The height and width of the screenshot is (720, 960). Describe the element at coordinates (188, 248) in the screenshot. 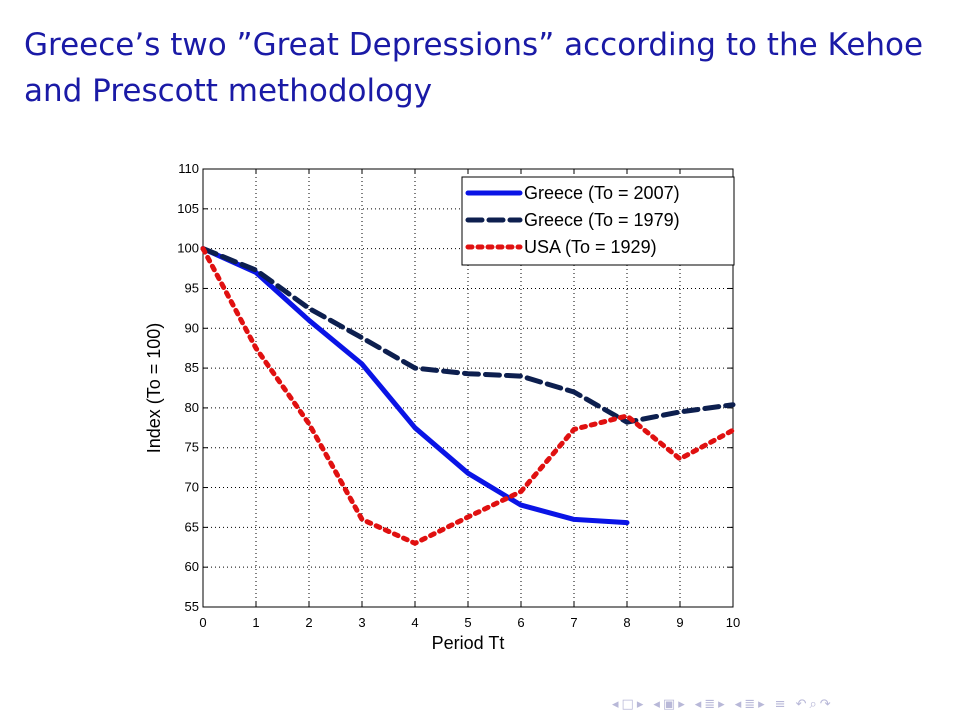

I see `y-tick-label: 100` at that location.